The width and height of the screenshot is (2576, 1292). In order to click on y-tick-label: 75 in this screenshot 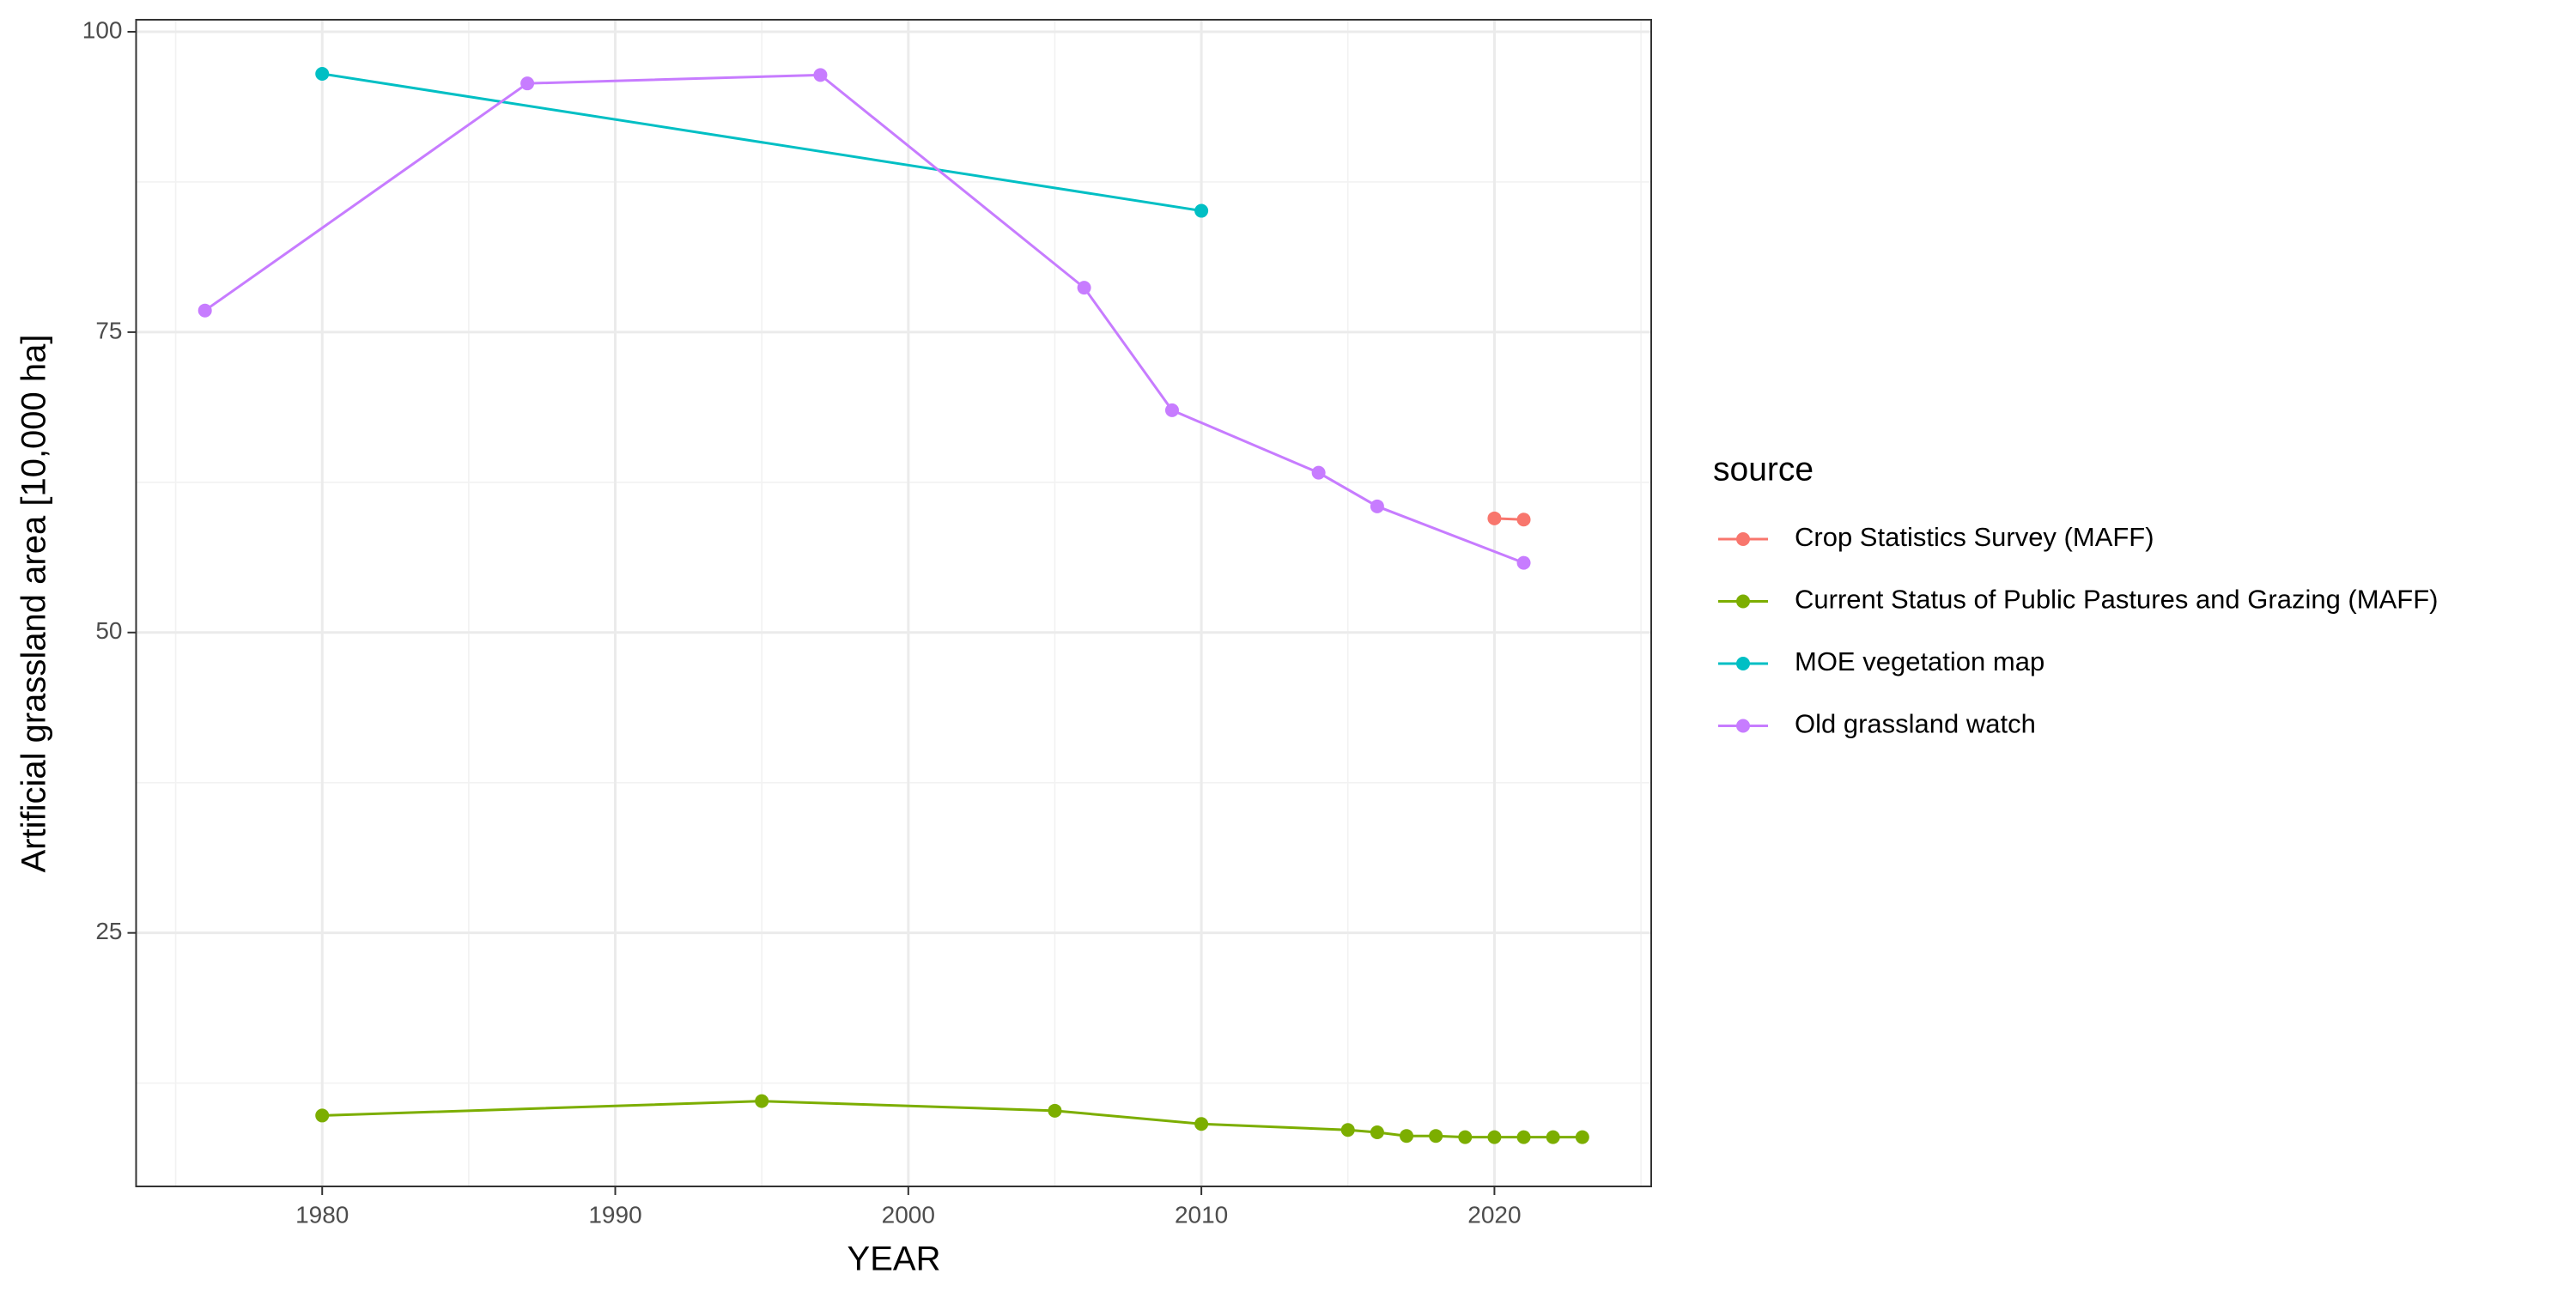, I will do `click(109, 330)`.